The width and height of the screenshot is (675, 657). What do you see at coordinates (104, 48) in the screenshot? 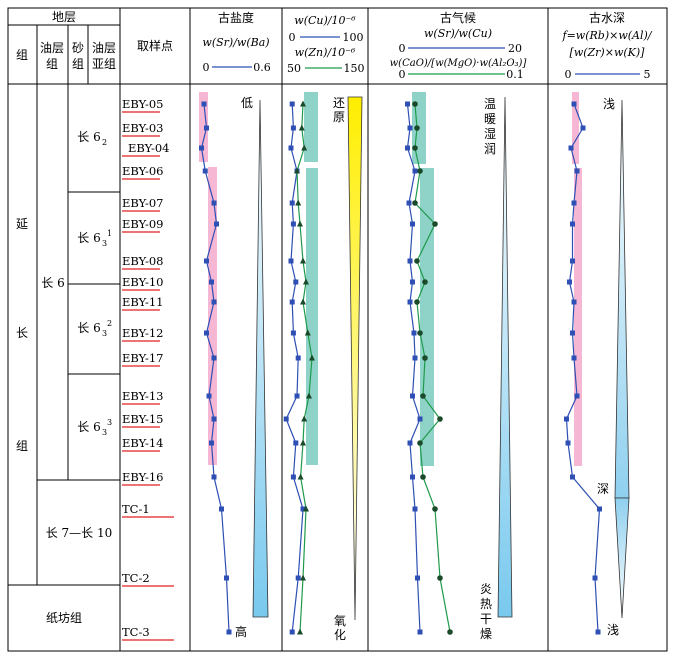
I see `header-subgroup-1: 油层` at bounding box center [104, 48].